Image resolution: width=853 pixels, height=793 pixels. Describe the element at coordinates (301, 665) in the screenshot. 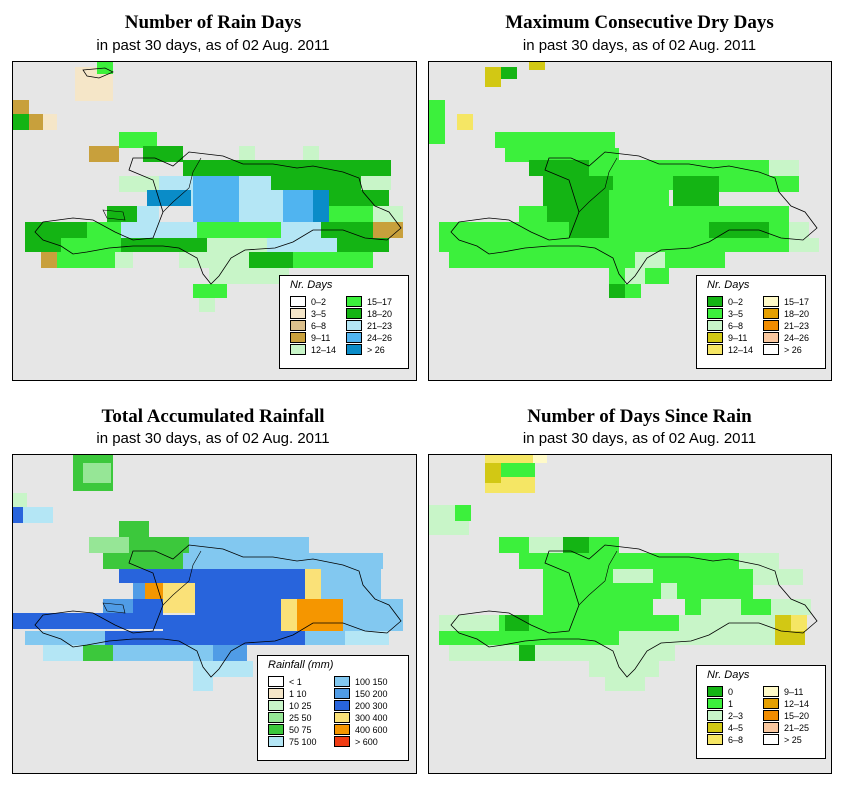

I see `legend-title: Rainfall (mm)` at that location.